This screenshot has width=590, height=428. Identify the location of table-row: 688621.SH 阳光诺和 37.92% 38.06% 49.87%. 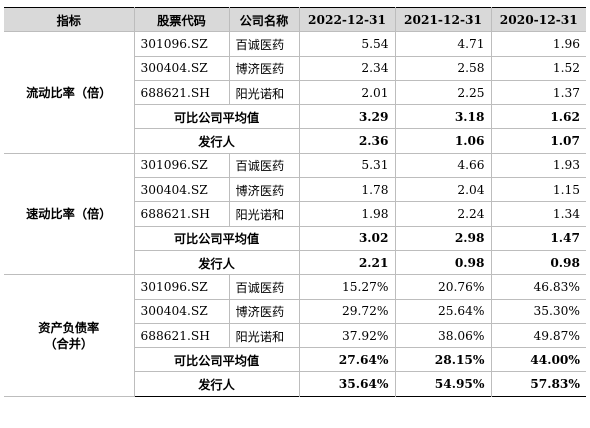
(295, 335).